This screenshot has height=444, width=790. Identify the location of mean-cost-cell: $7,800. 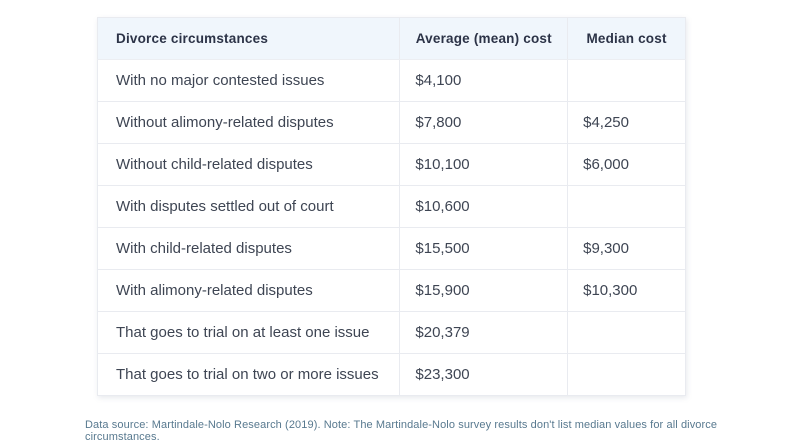
(483, 122).